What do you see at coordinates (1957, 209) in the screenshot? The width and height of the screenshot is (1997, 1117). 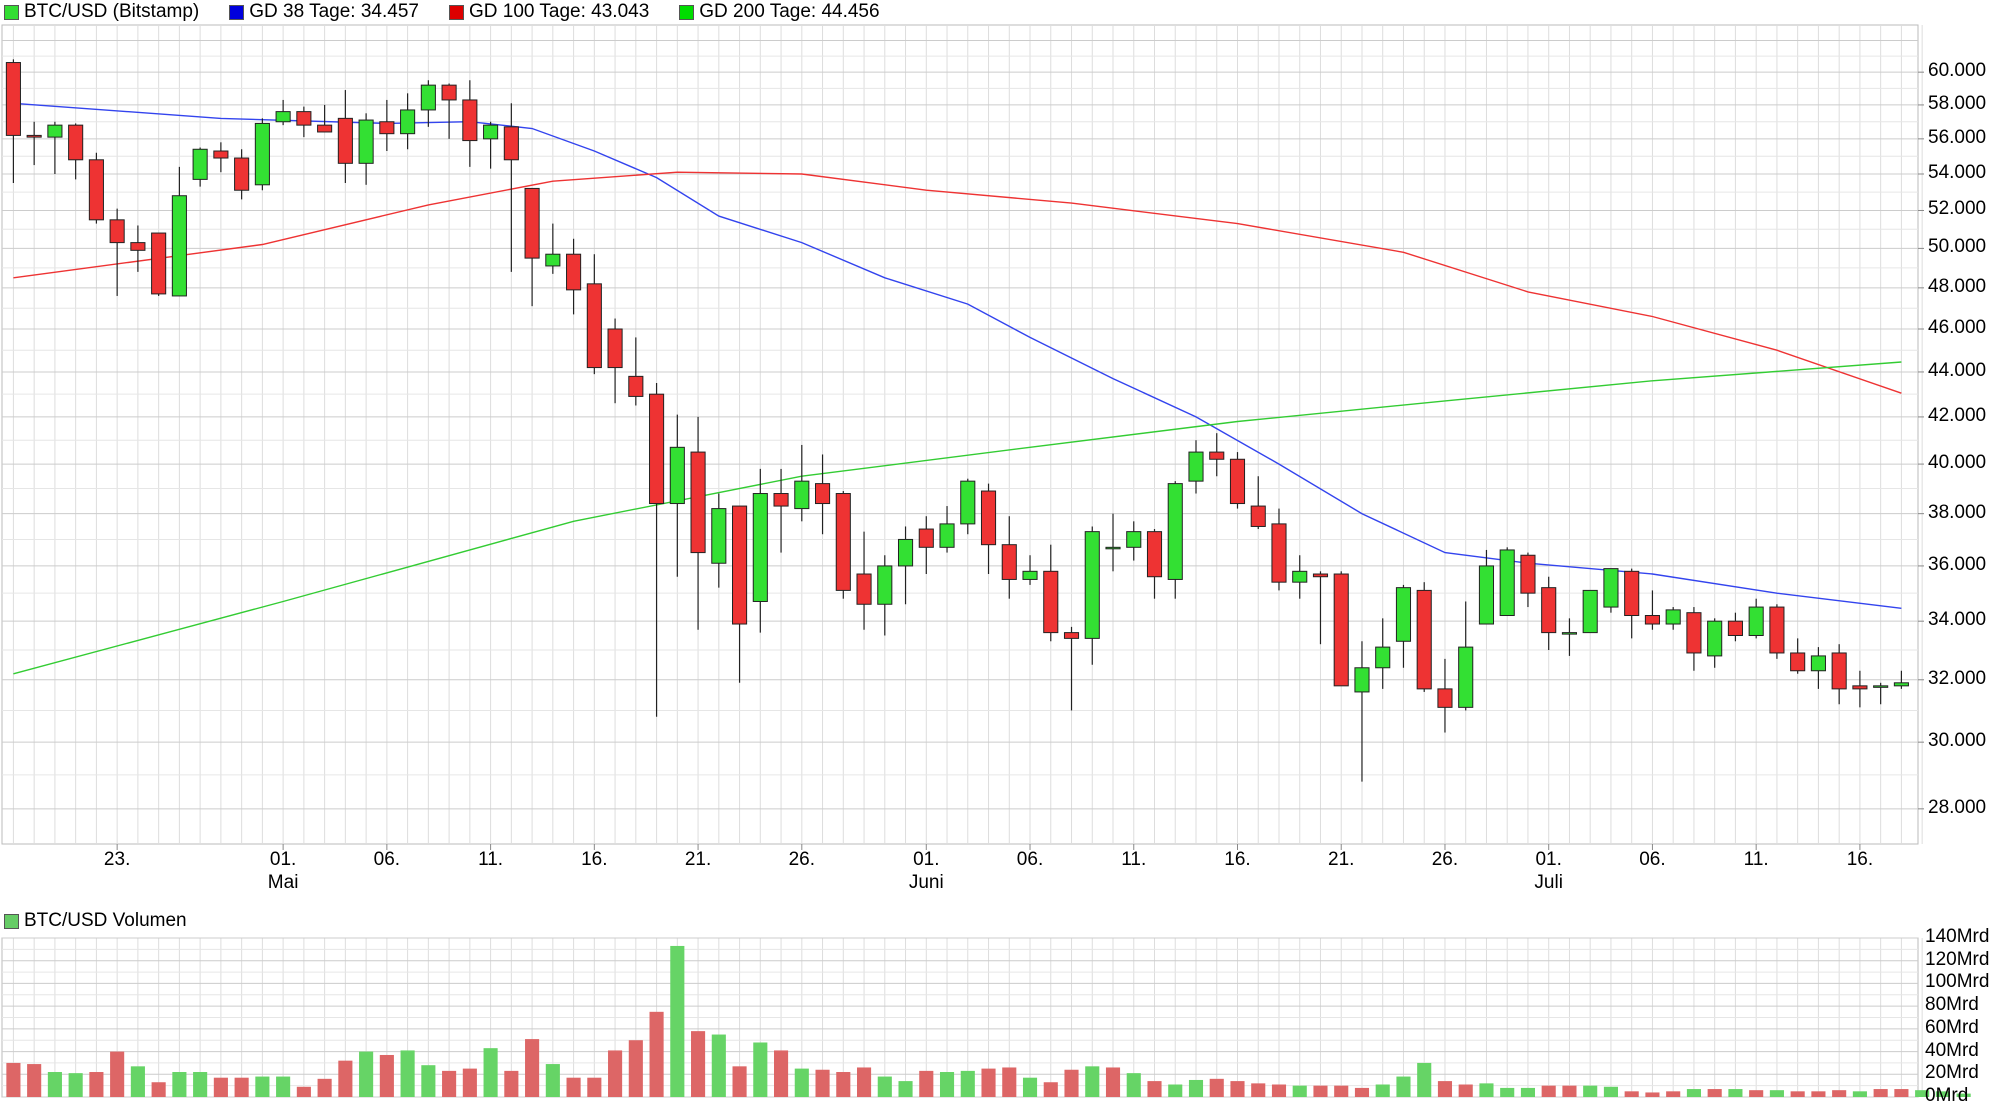 I see `price-y-tick-label: 52.000` at bounding box center [1957, 209].